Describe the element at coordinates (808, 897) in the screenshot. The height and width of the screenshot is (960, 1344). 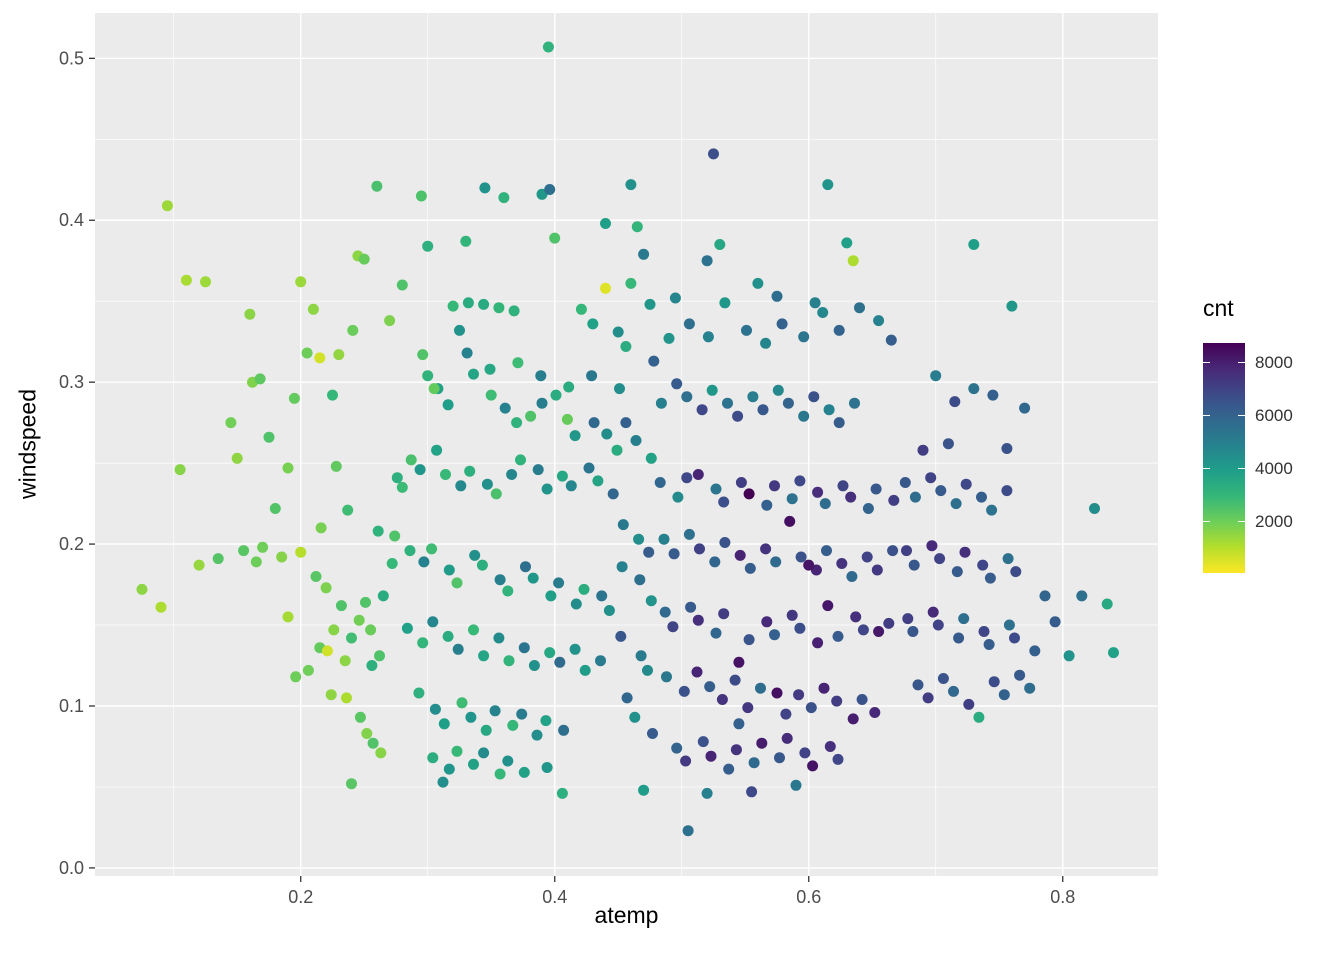
I see `x-tick-label: 0.6` at that location.